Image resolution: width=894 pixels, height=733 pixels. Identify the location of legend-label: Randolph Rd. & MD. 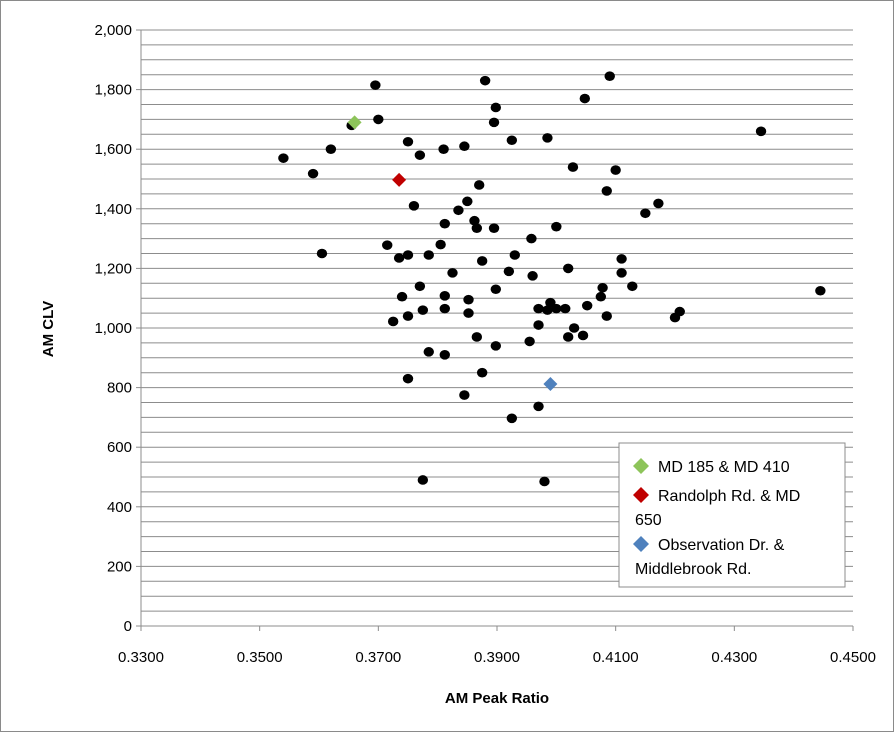
(729, 496).